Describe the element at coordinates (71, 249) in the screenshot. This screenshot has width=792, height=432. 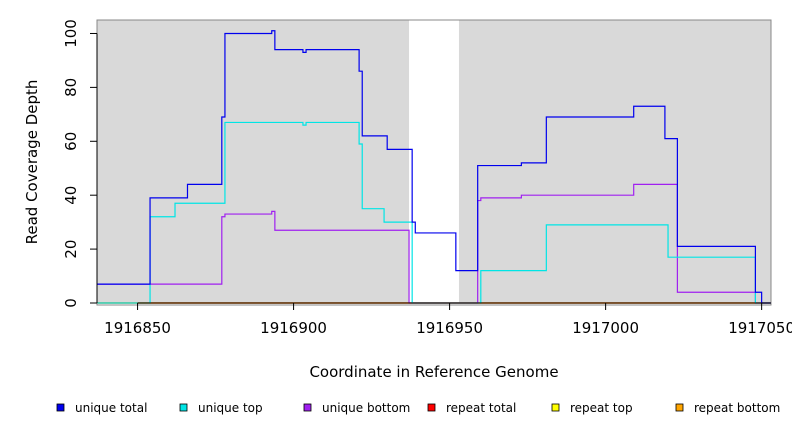
I see `y-tick-label: 20` at that location.